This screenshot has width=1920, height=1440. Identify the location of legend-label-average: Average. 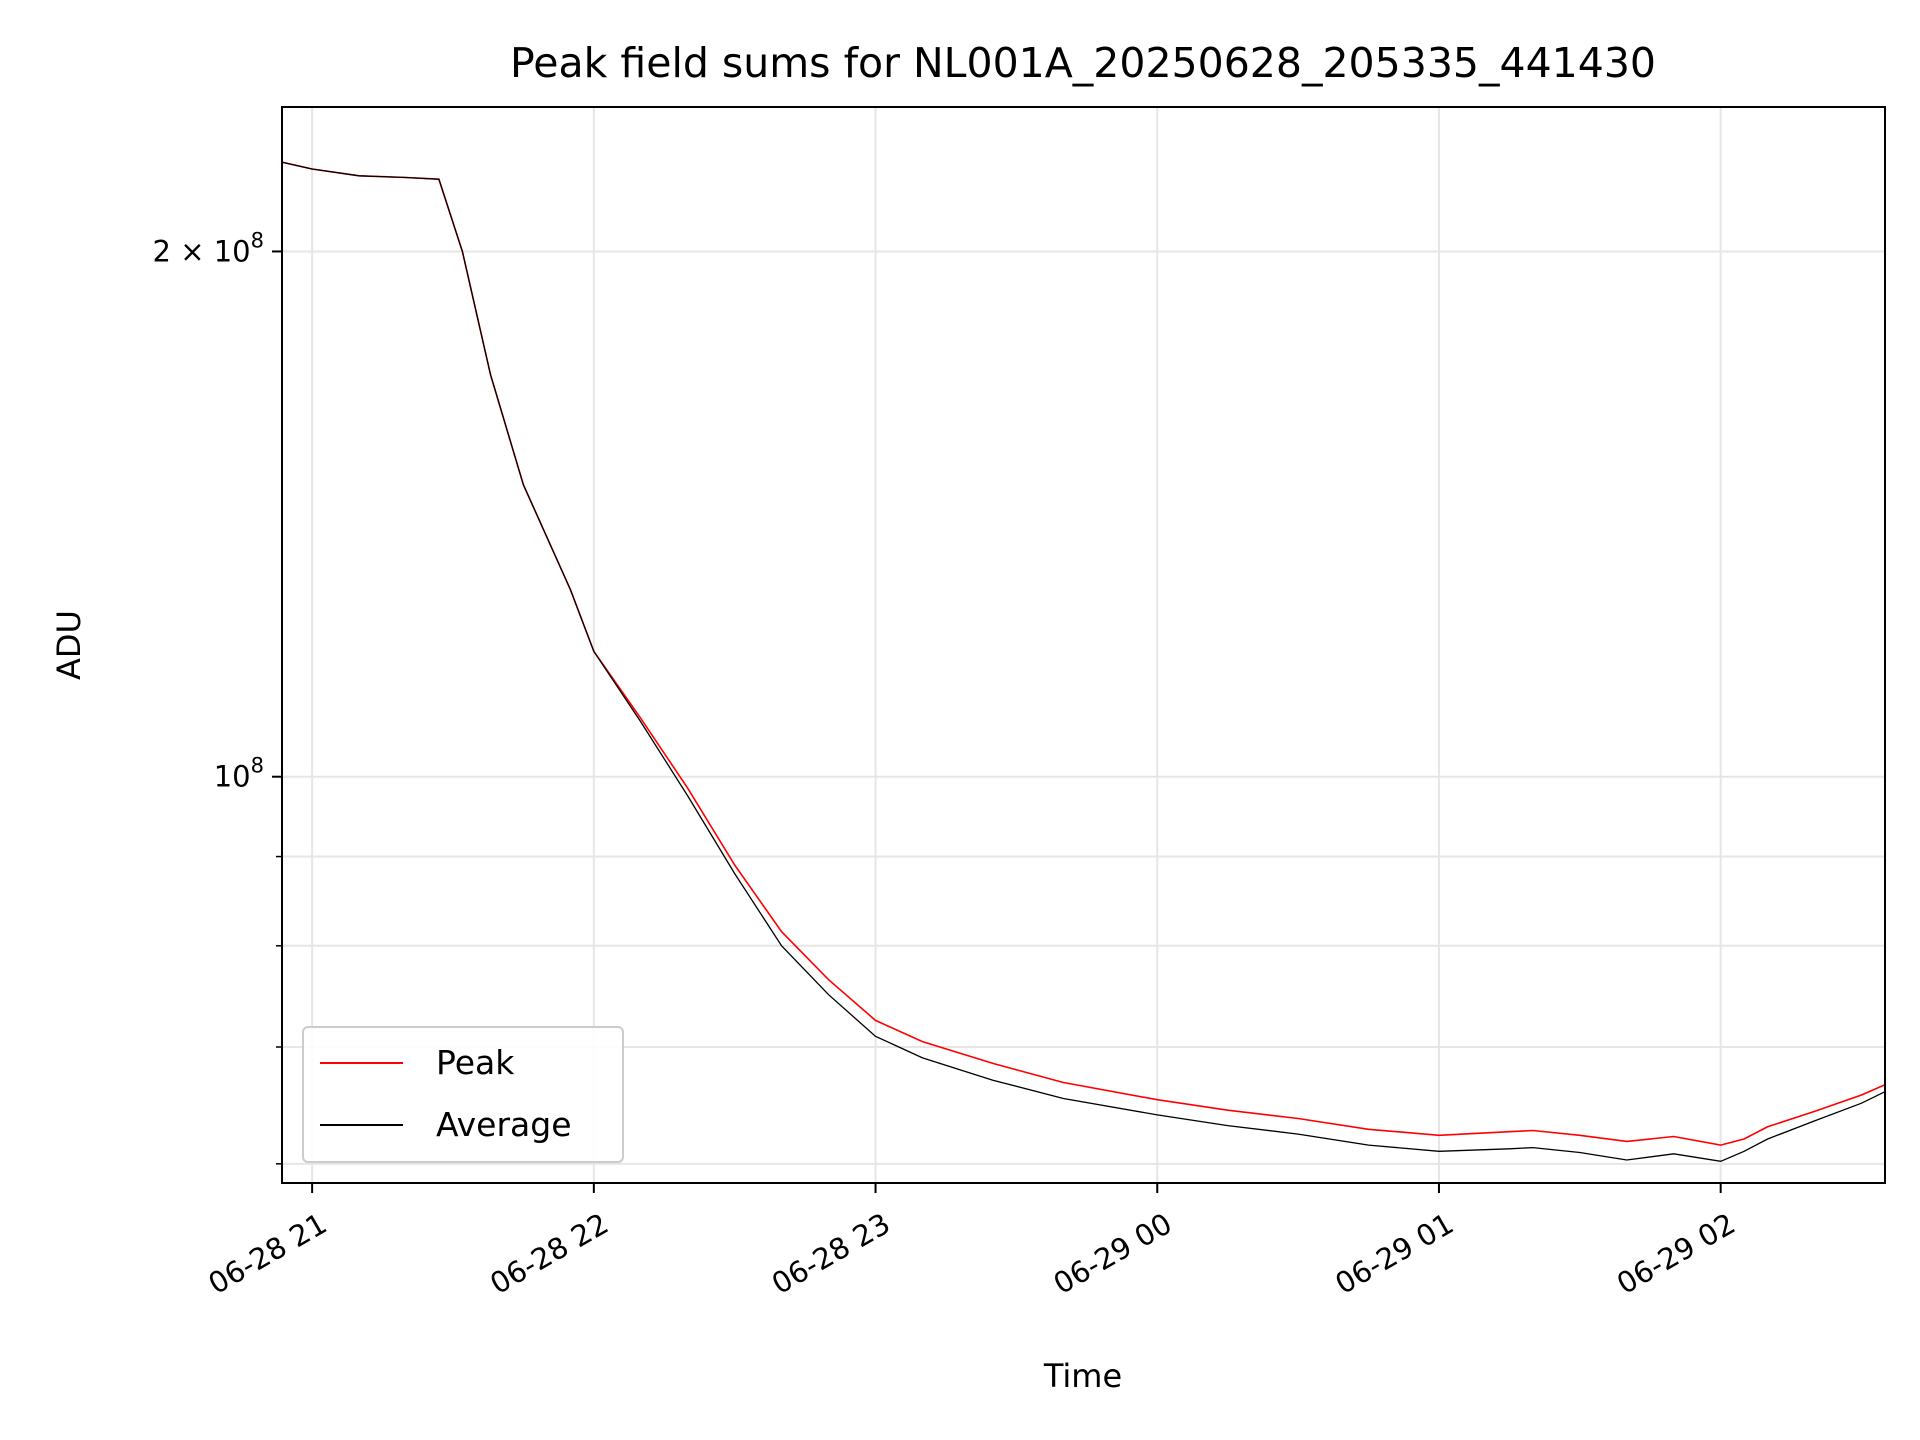
(504, 1124).